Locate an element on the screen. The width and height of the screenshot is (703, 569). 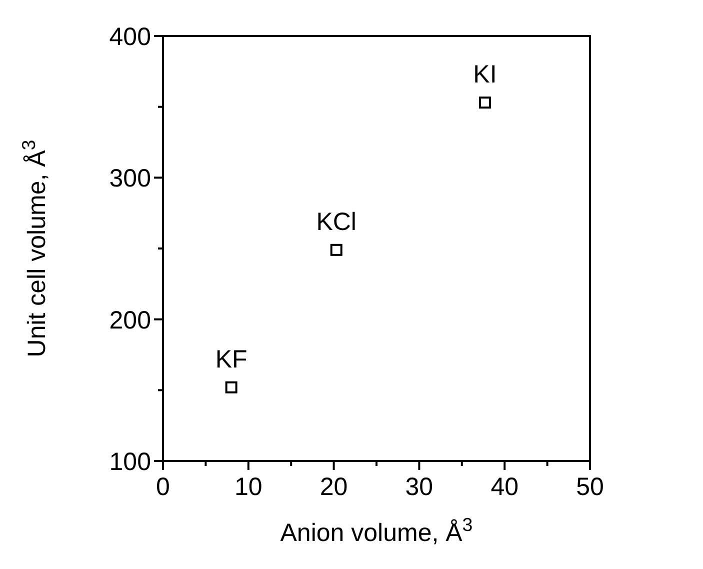
x-tick-label: 40 is located at coordinates (504, 487).